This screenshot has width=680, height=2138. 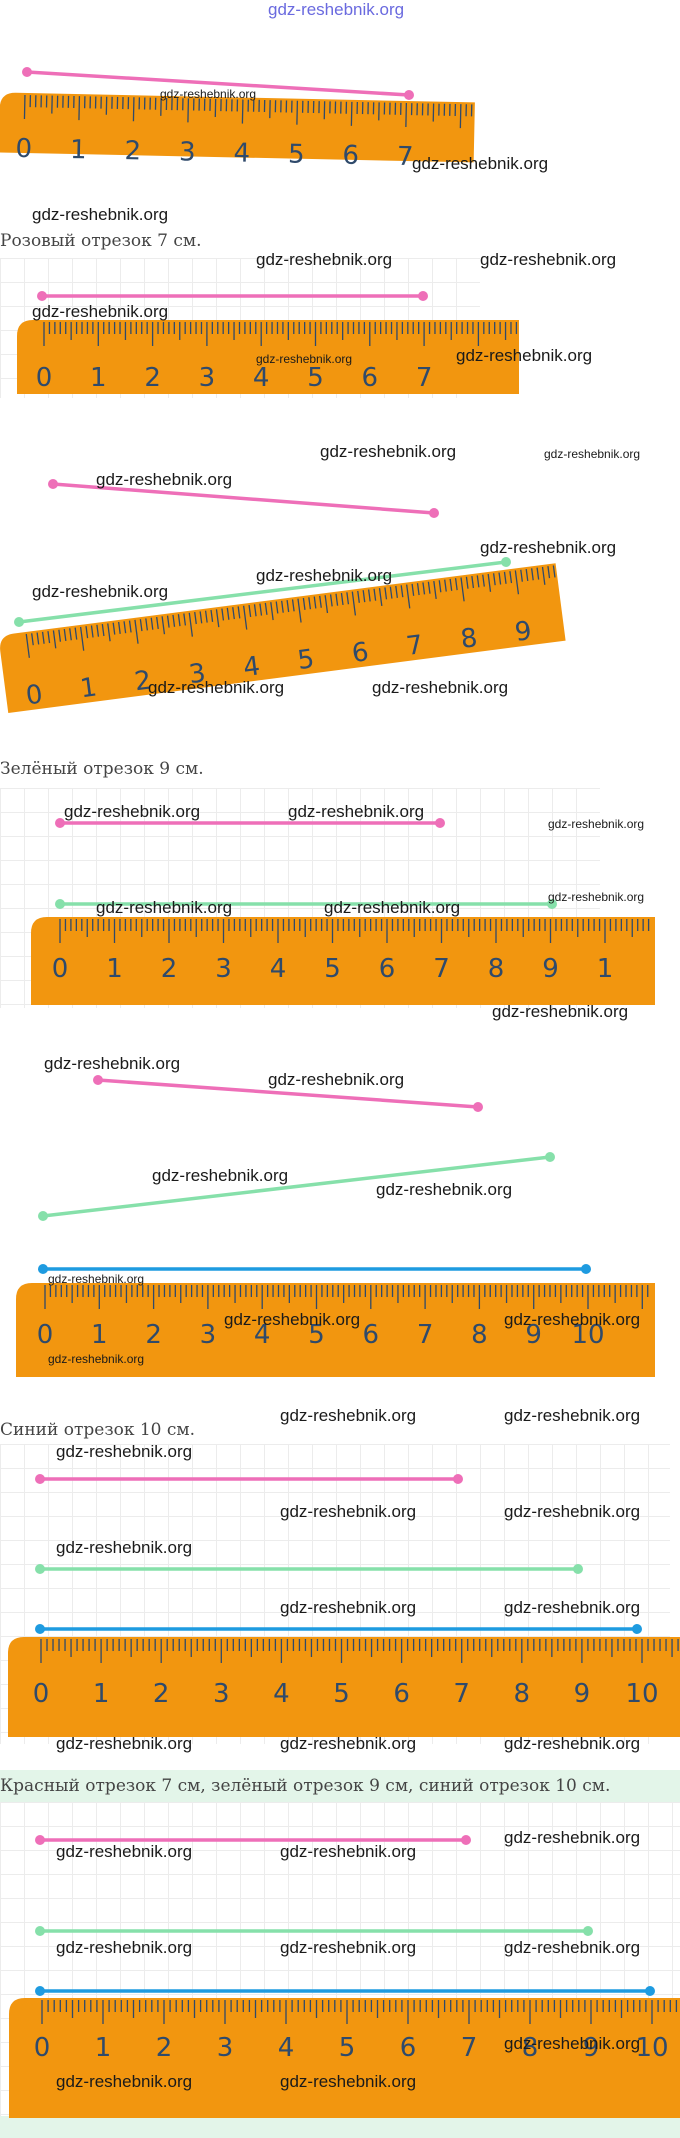 I want to click on ruler-label: 9, so click(x=550, y=969).